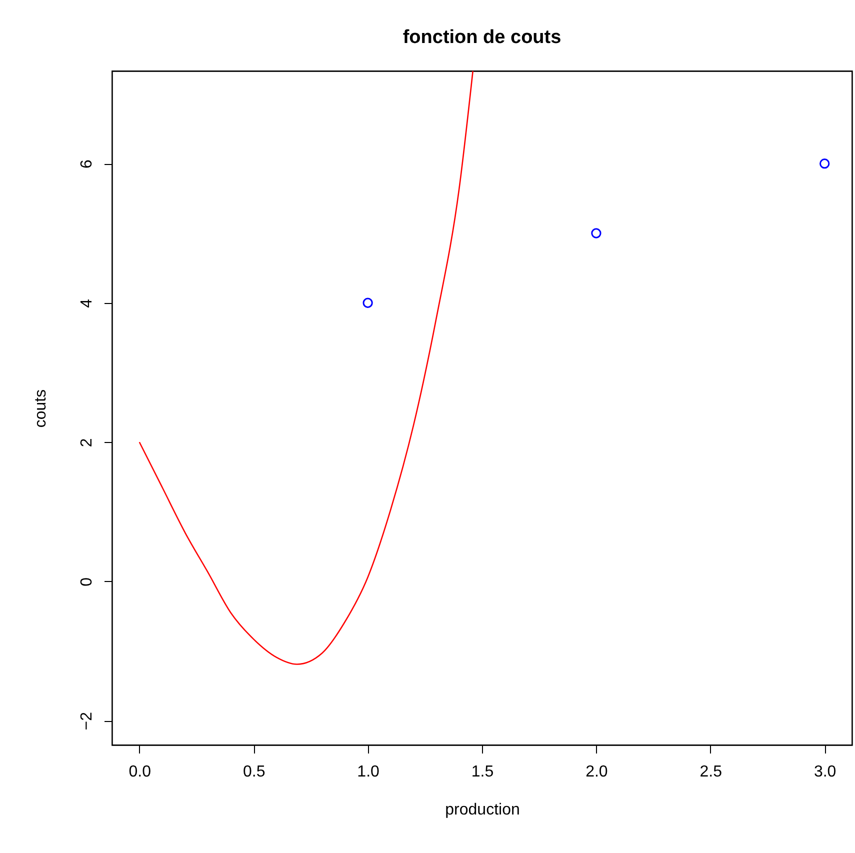 The image size is (855, 853). What do you see at coordinates (87, 164) in the screenshot?
I see `y-tick-label: 6` at bounding box center [87, 164].